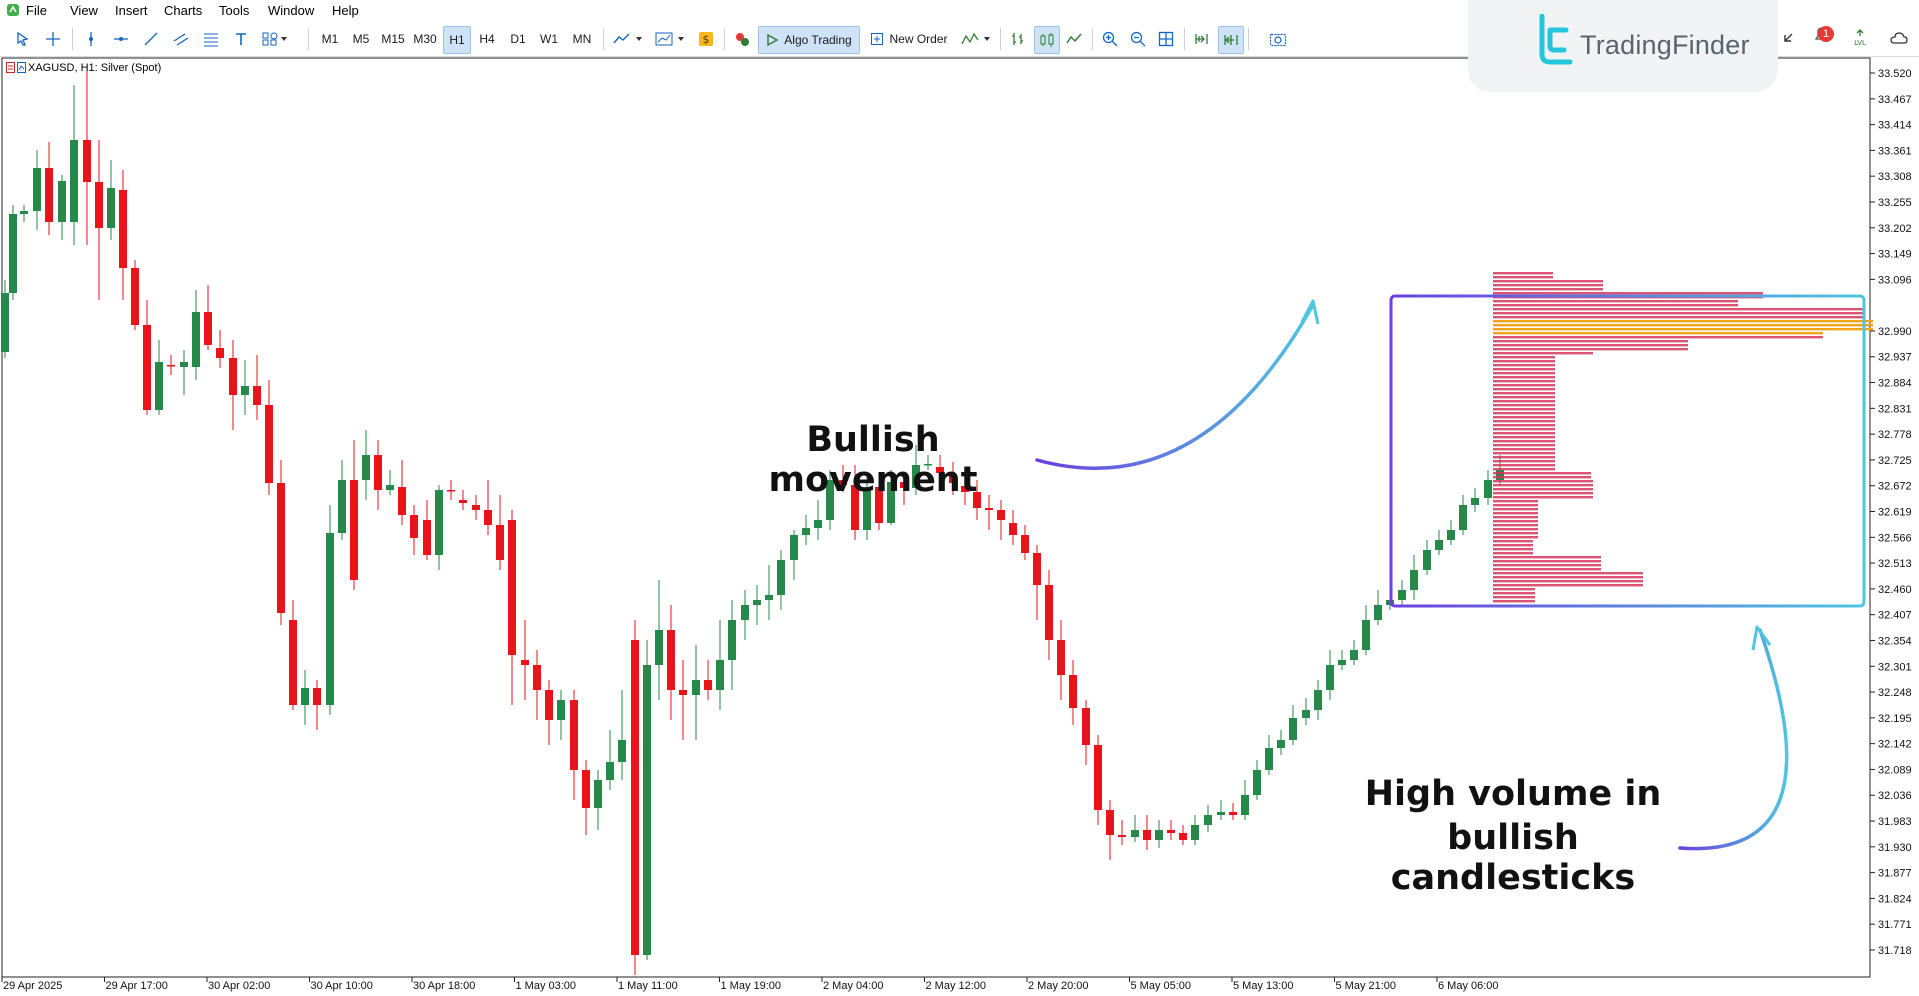  Describe the element at coordinates (211, 39) in the screenshot. I see `fibonacci-icon` at that location.